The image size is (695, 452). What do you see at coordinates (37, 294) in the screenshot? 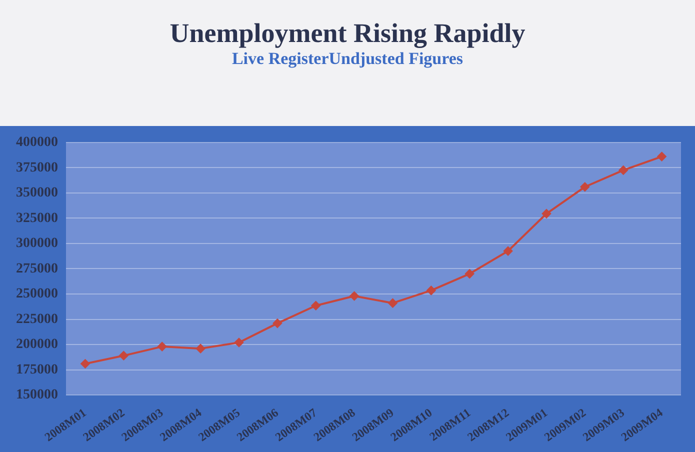
I see `y-tick-label: 250000` at bounding box center [37, 294].